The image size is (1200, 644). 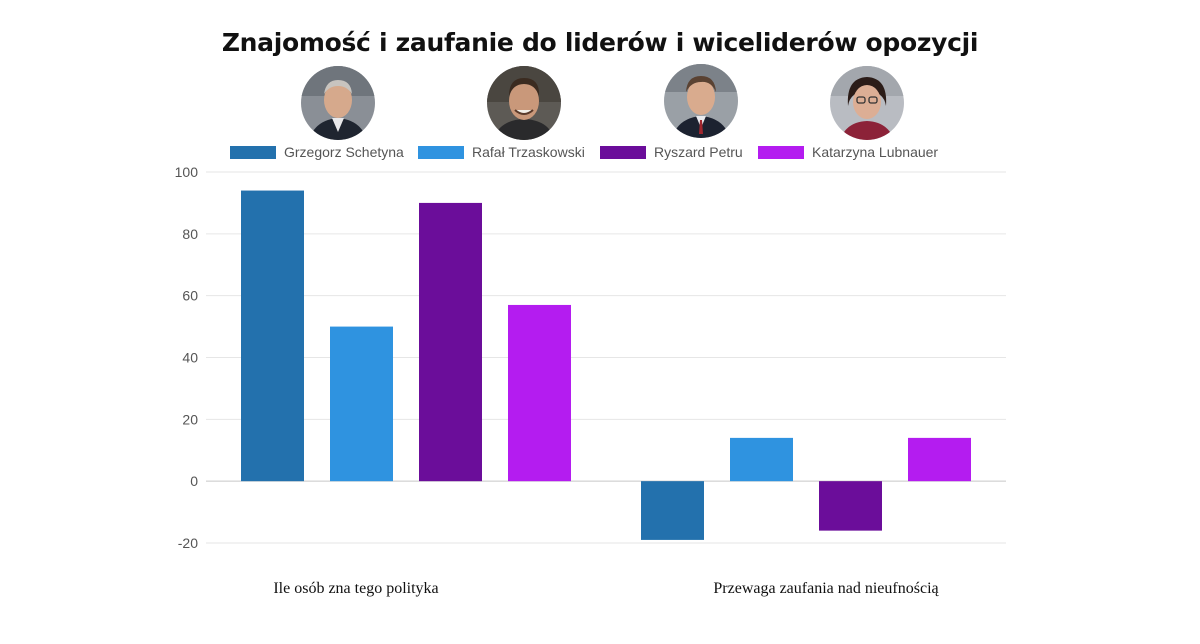 I want to click on legend-label: Ryszard Petru, so click(x=698, y=152).